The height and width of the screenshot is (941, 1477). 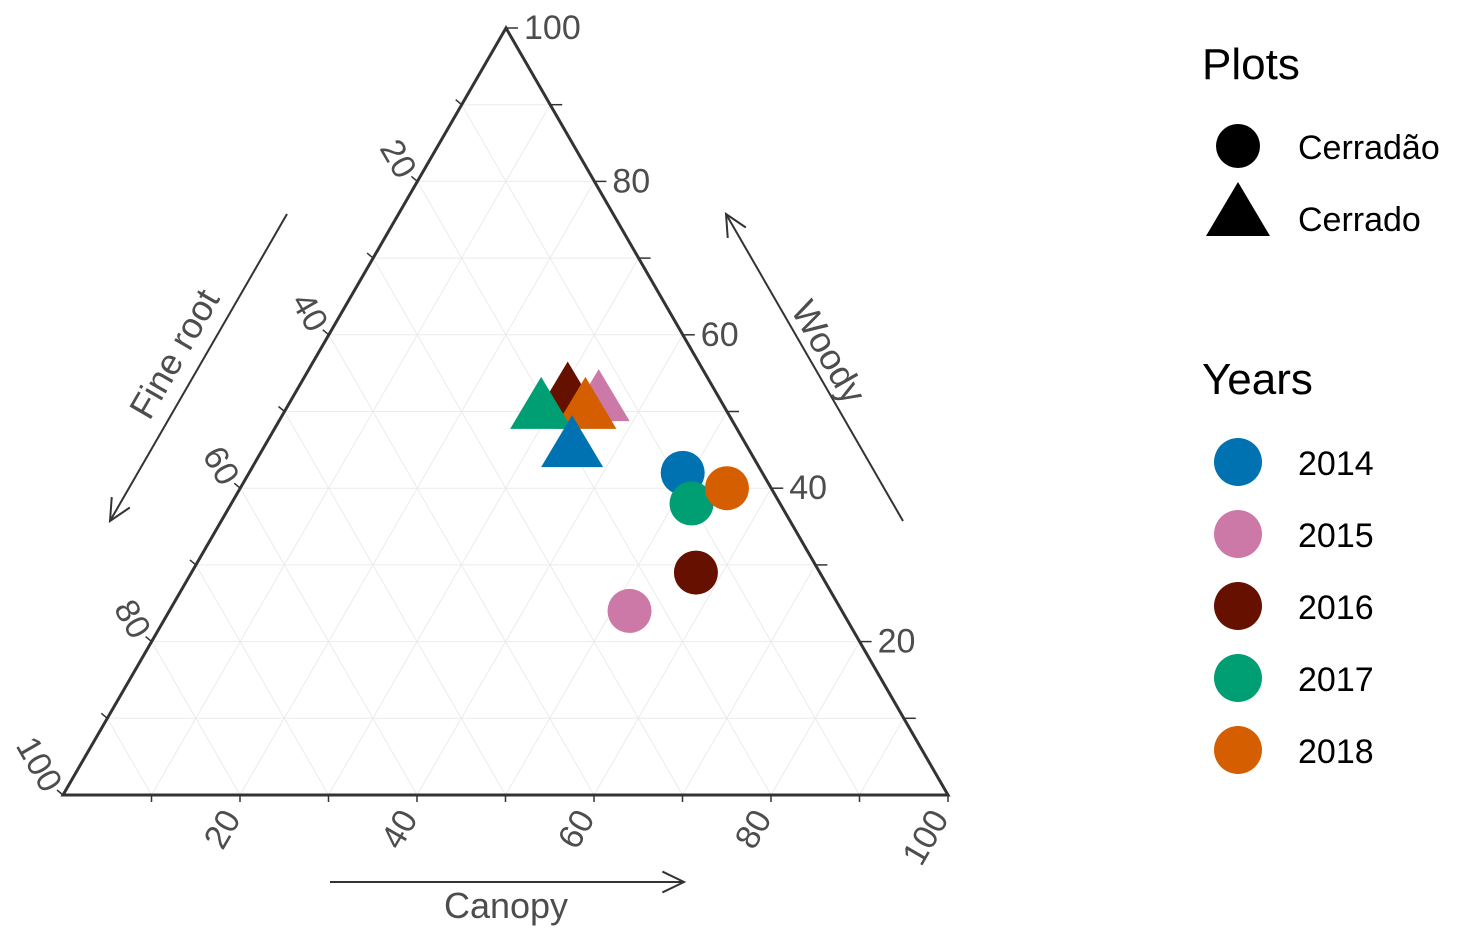 I want to click on canopy-axis-title: Canopy, so click(x=506, y=905).